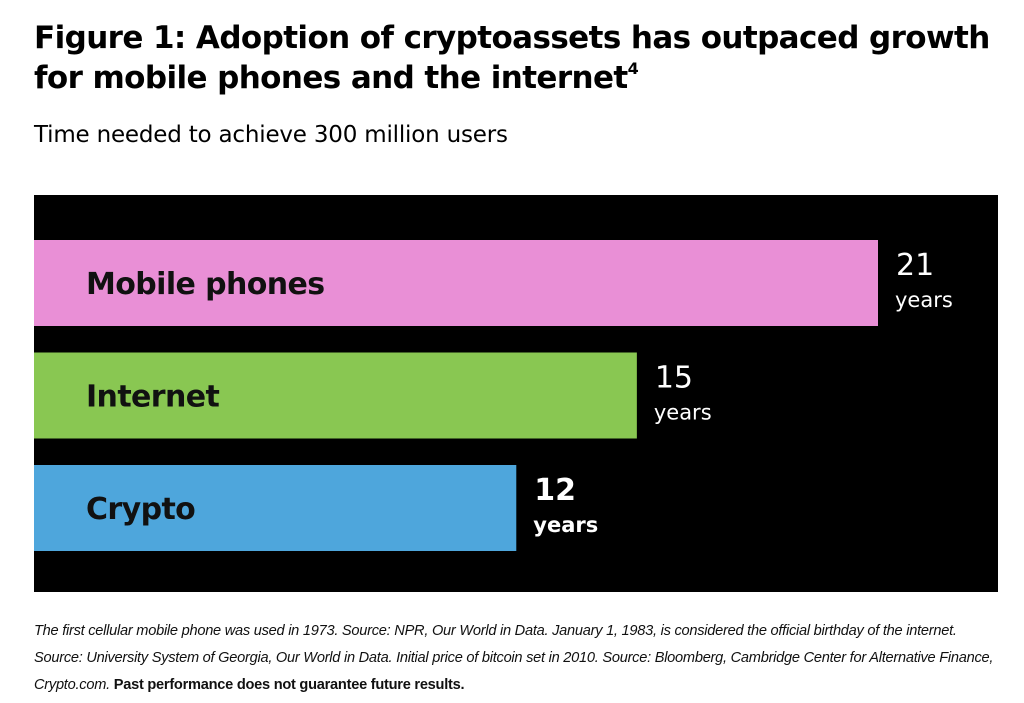 The width and height of the screenshot is (1024, 703). I want to click on category-label-crypto: Crypto, so click(140, 509).